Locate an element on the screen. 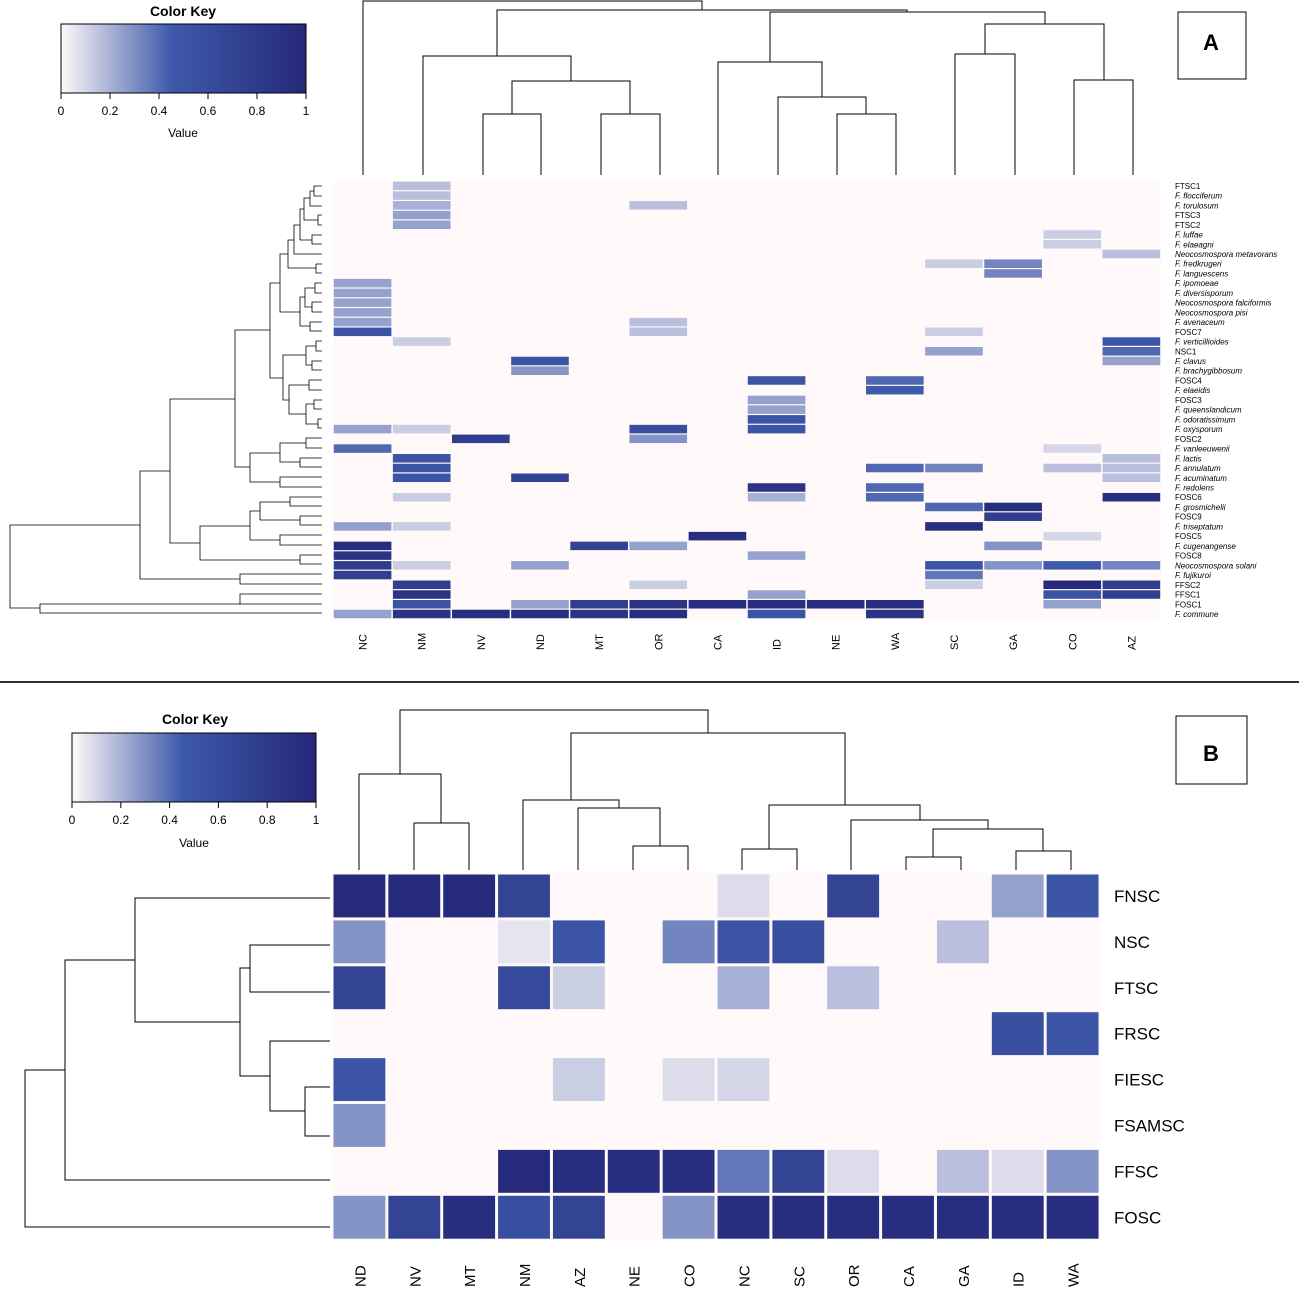 This screenshot has width=1299, height=1290. row-label-f-elaeagni: F. elaeagni is located at coordinates (1194, 244).